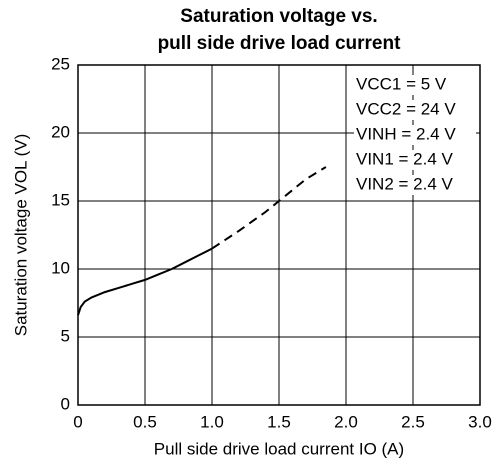  I want to click on x-tick-label: 1.5, so click(279, 421).